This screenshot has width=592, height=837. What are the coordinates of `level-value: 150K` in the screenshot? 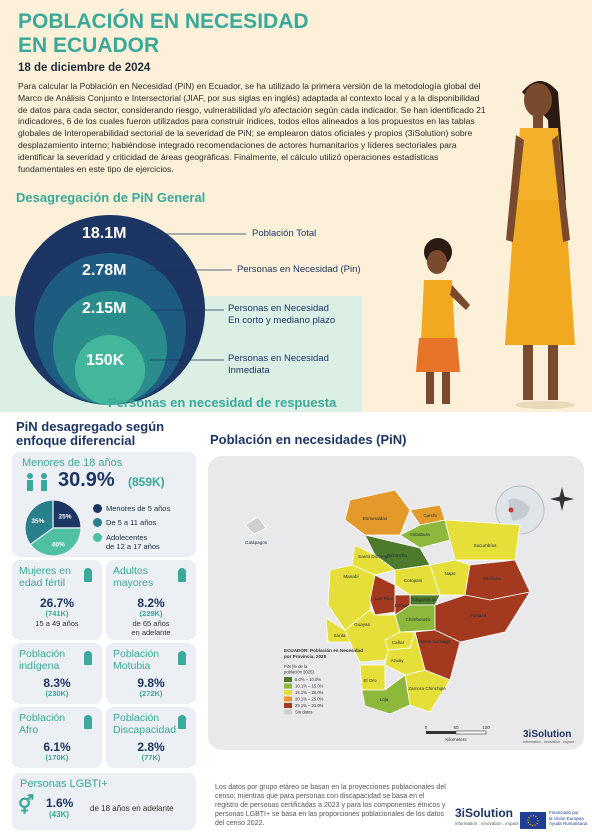 It's located at (105, 360).